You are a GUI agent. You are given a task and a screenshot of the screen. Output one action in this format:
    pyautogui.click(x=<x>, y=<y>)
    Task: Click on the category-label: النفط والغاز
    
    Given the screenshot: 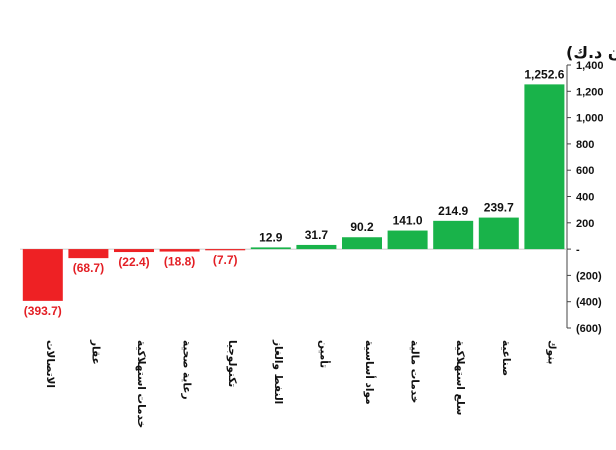 What is the action you would take?
    pyautogui.click(x=278, y=371)
    